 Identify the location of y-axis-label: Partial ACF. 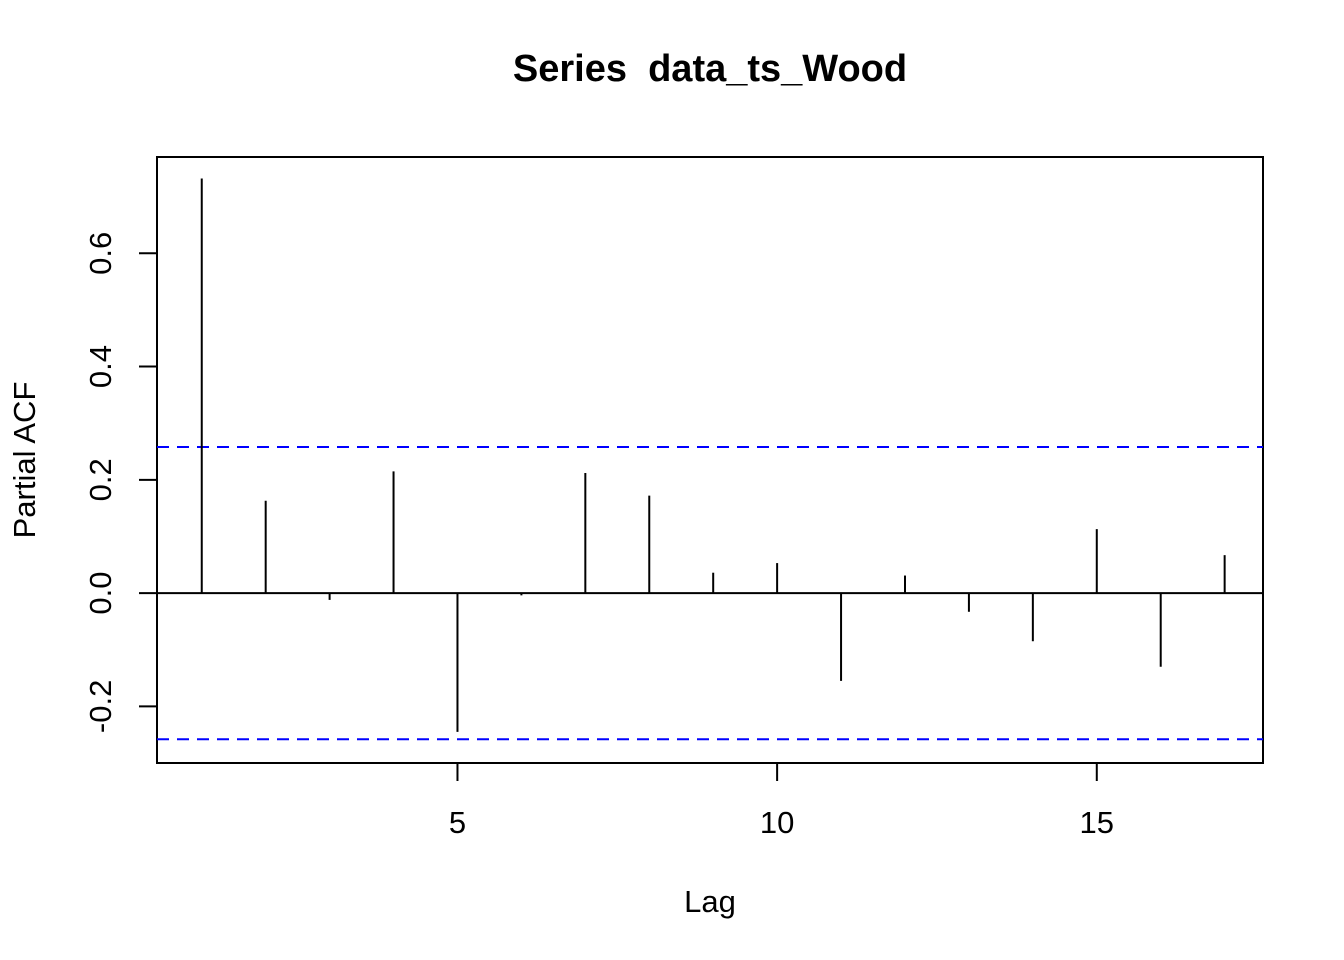
(24, 460).